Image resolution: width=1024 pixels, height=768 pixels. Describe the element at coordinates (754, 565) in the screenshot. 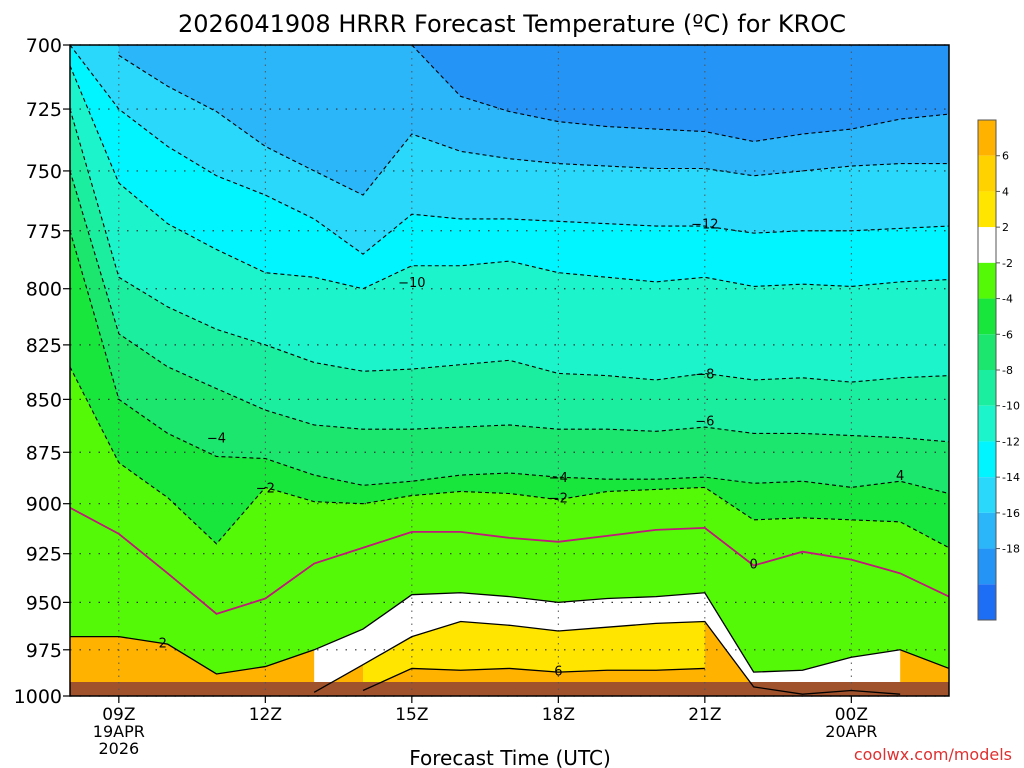

I see `contour-label: 0` at that location.